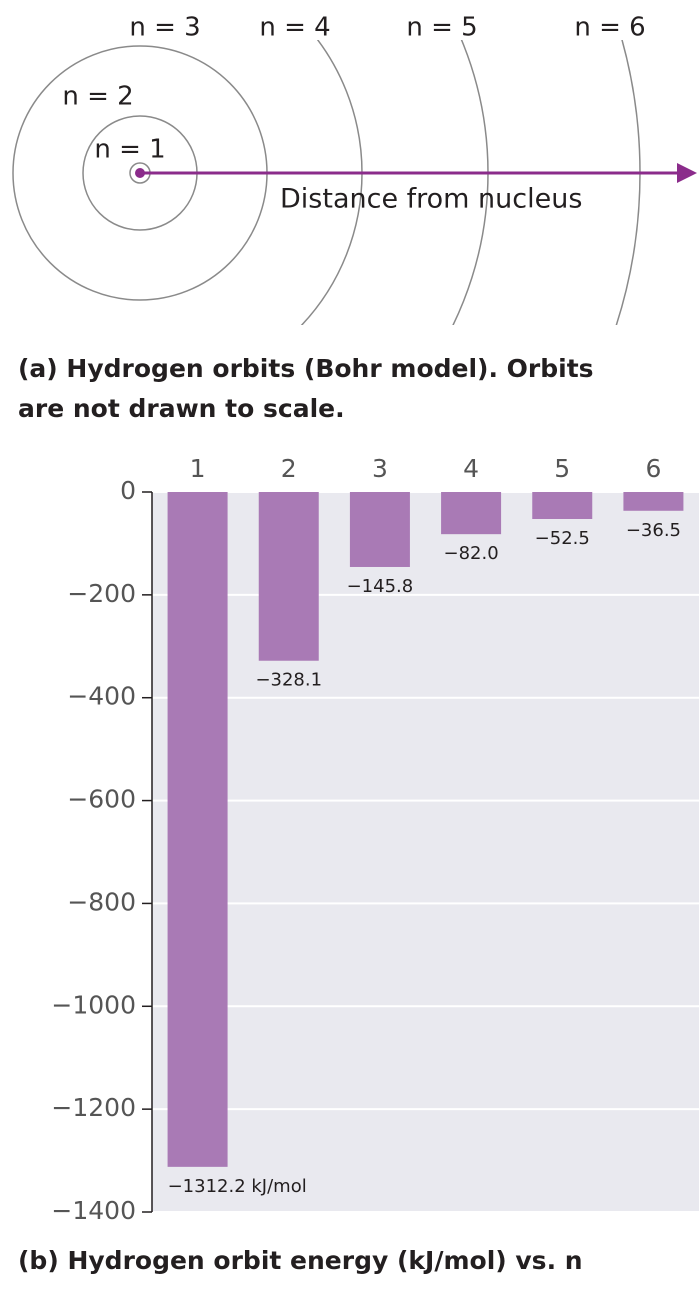 The image size is (699, 1290). What do you see at coordinates (164, 28) in the screenshot?
I see `orbit-label: n = 3` at bounding box center [164, 28].